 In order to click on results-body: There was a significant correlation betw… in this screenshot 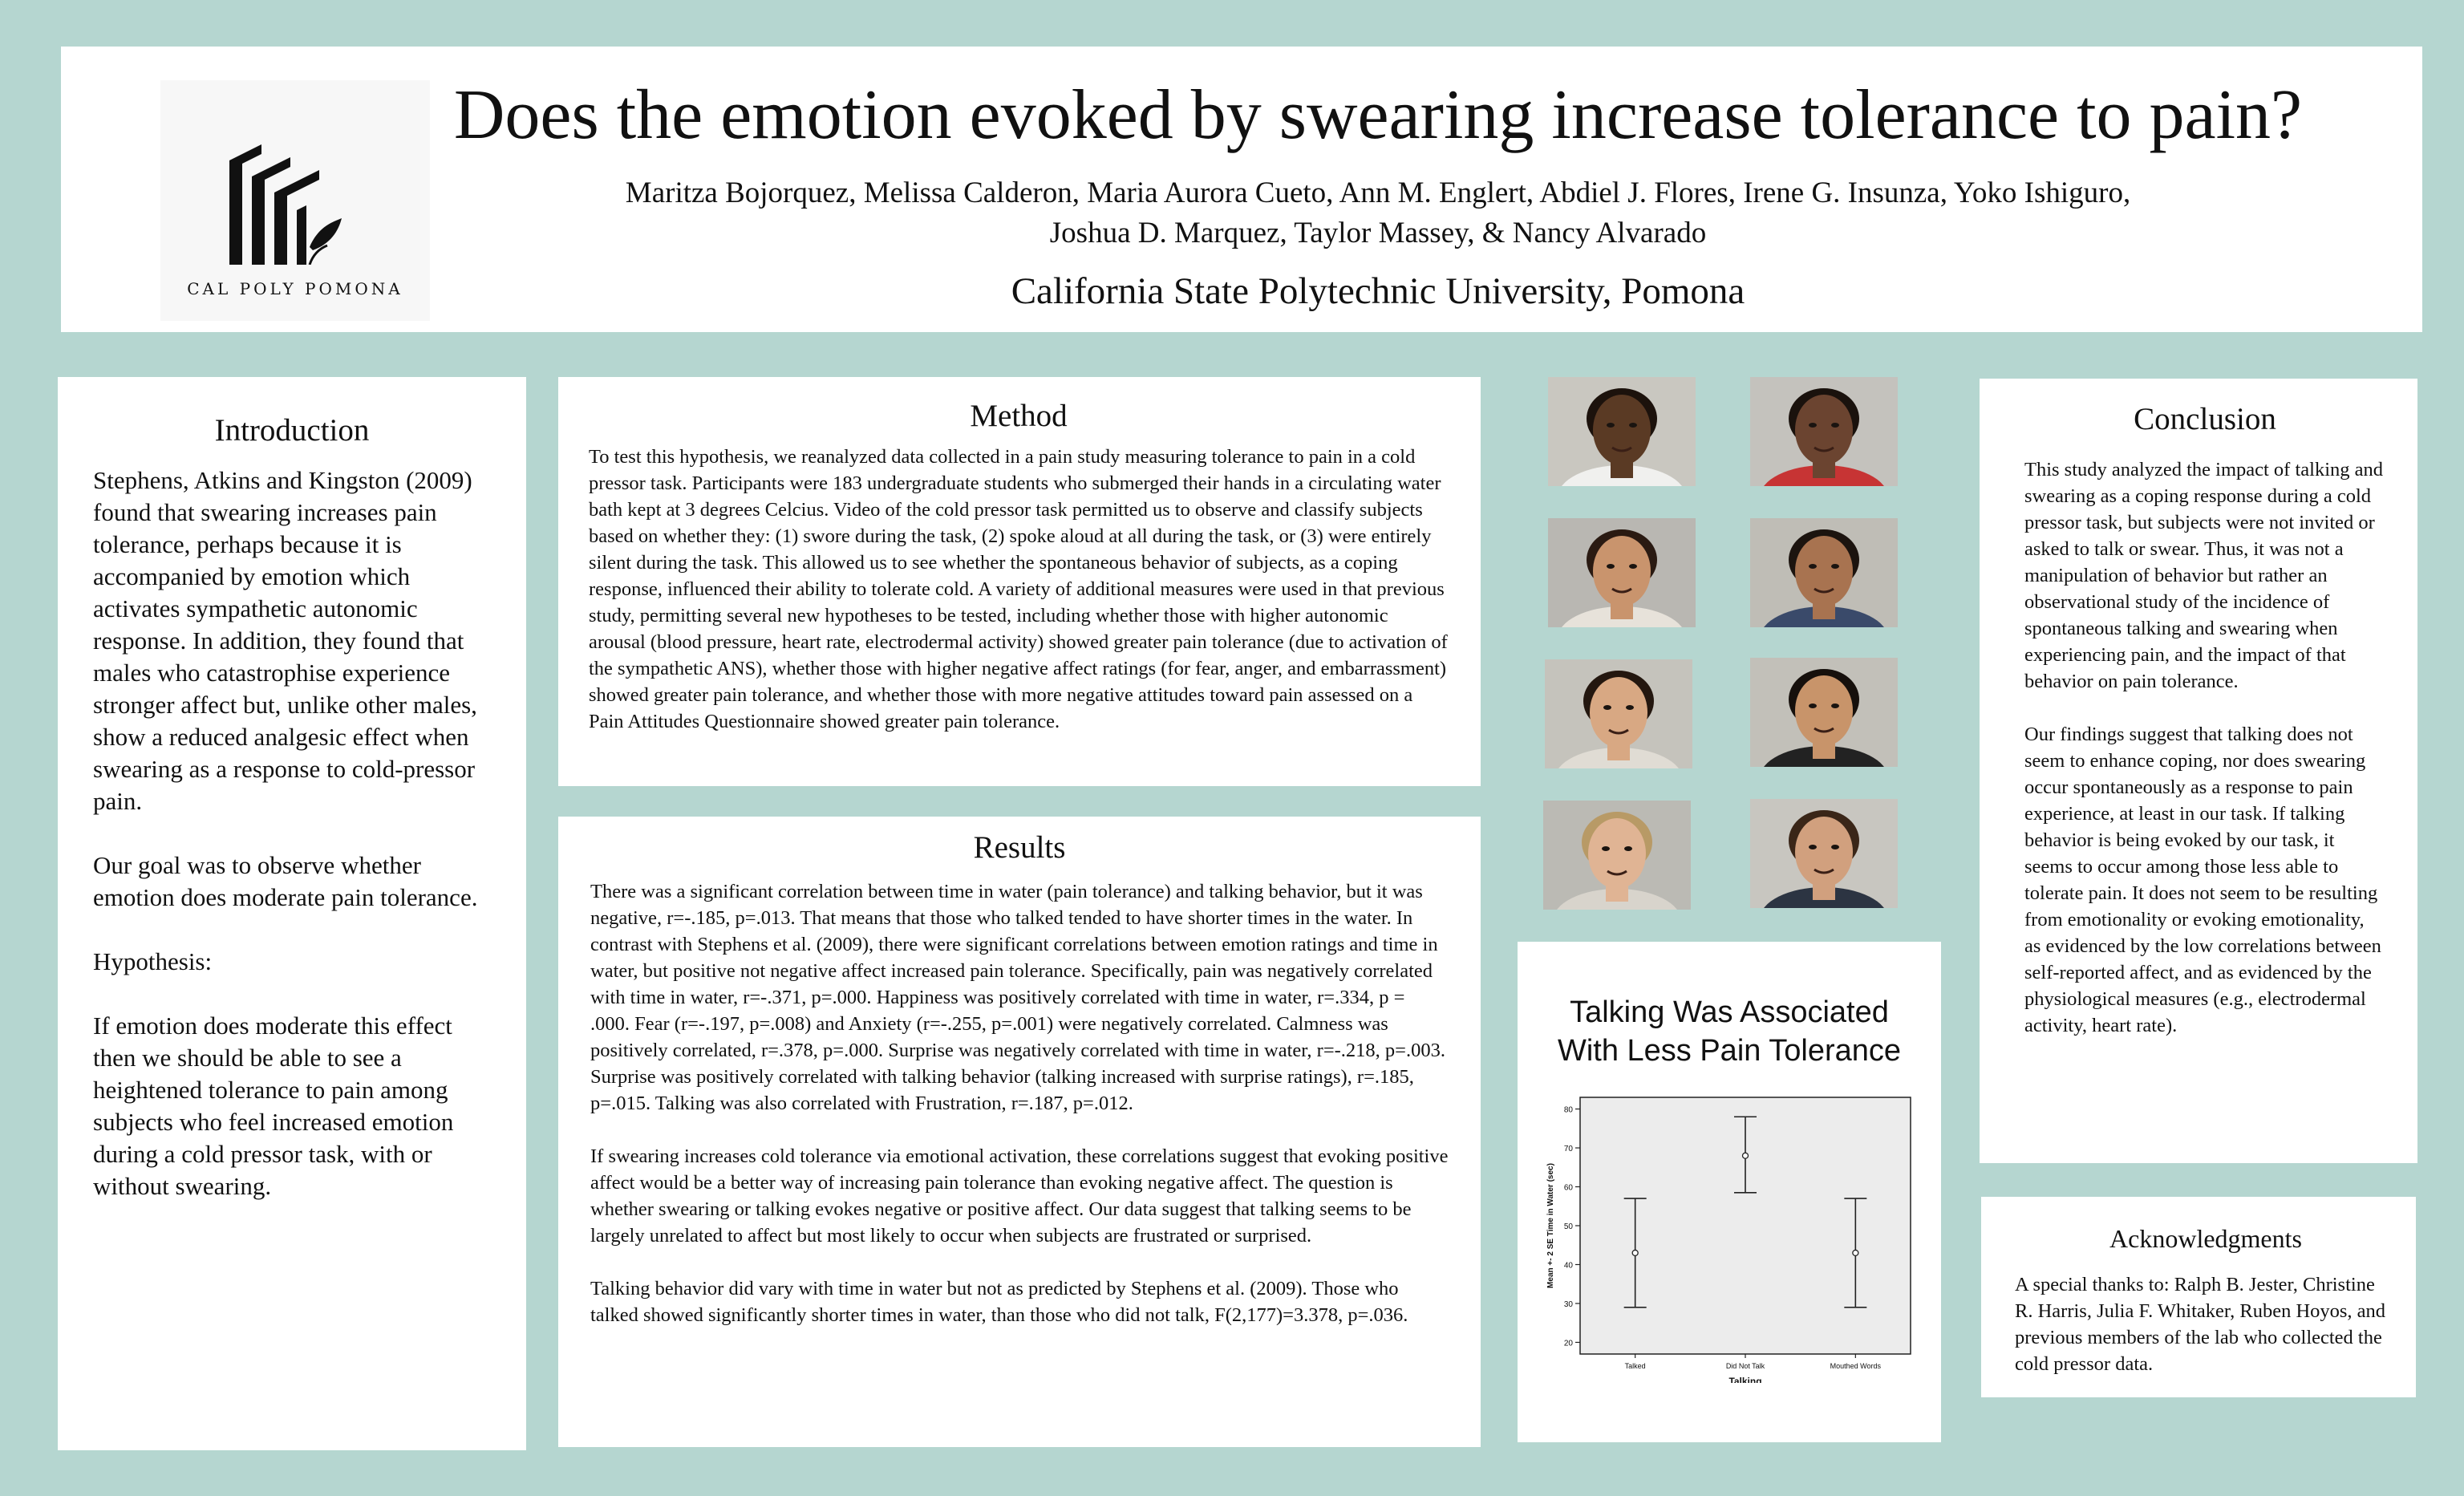, I will do `click(1019, 1103)`.